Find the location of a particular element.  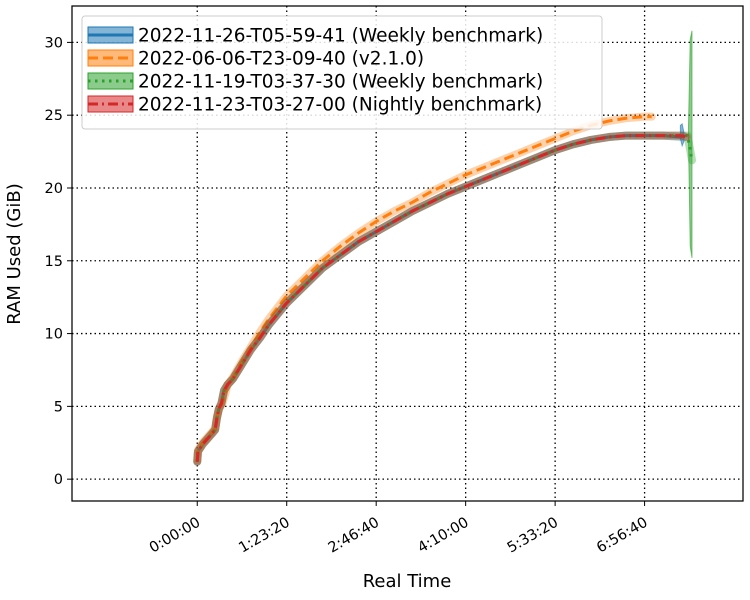

legend-label: 2022-11-23-T03-27-00 (Nightly benchmark) is located at coordinates (340, 105).